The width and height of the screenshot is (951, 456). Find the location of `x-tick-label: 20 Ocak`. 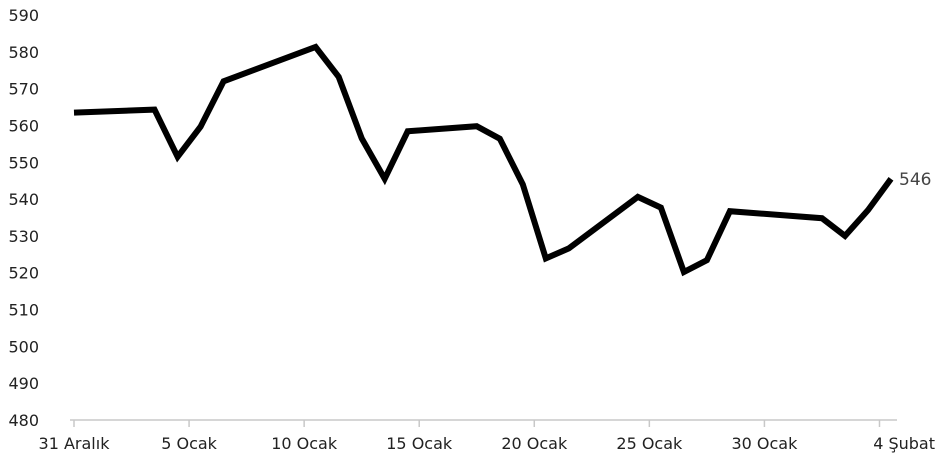

x-tick-label: 20 Ocak is located at coordinates (534, 443).